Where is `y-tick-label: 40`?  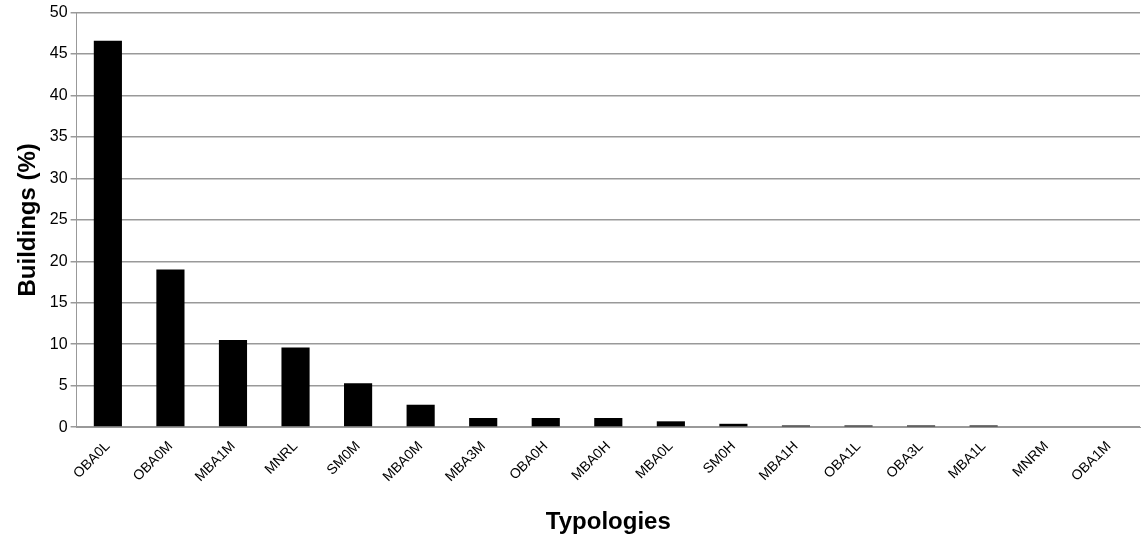
y-tick-label: 40 is located at coordinates (58, 94).